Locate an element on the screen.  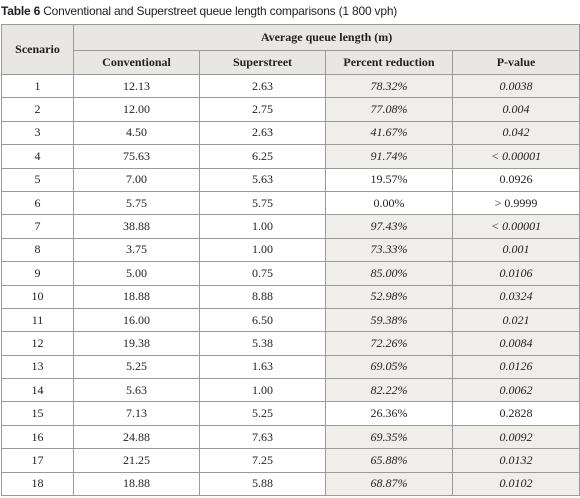
table-cell: 0.0092 is located at coordinates (515, 437).